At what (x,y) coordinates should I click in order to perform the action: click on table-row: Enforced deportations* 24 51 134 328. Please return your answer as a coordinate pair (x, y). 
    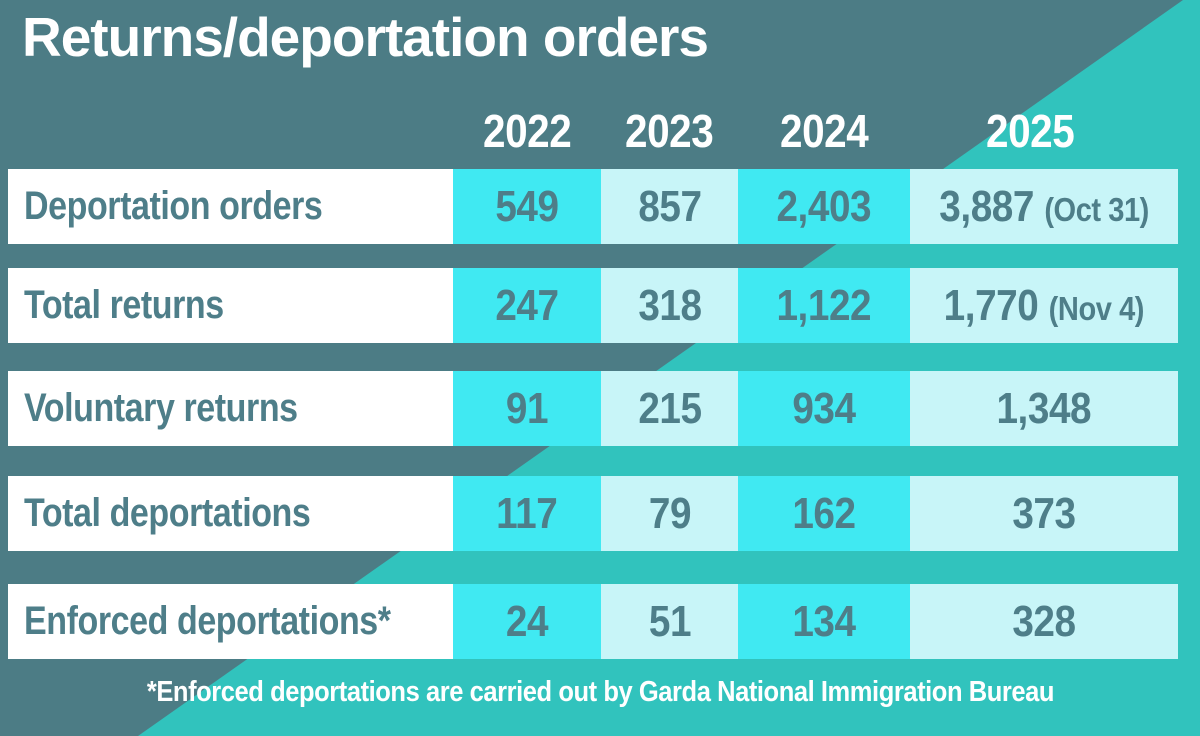
    Looking at the image, I should click on (593, 621).